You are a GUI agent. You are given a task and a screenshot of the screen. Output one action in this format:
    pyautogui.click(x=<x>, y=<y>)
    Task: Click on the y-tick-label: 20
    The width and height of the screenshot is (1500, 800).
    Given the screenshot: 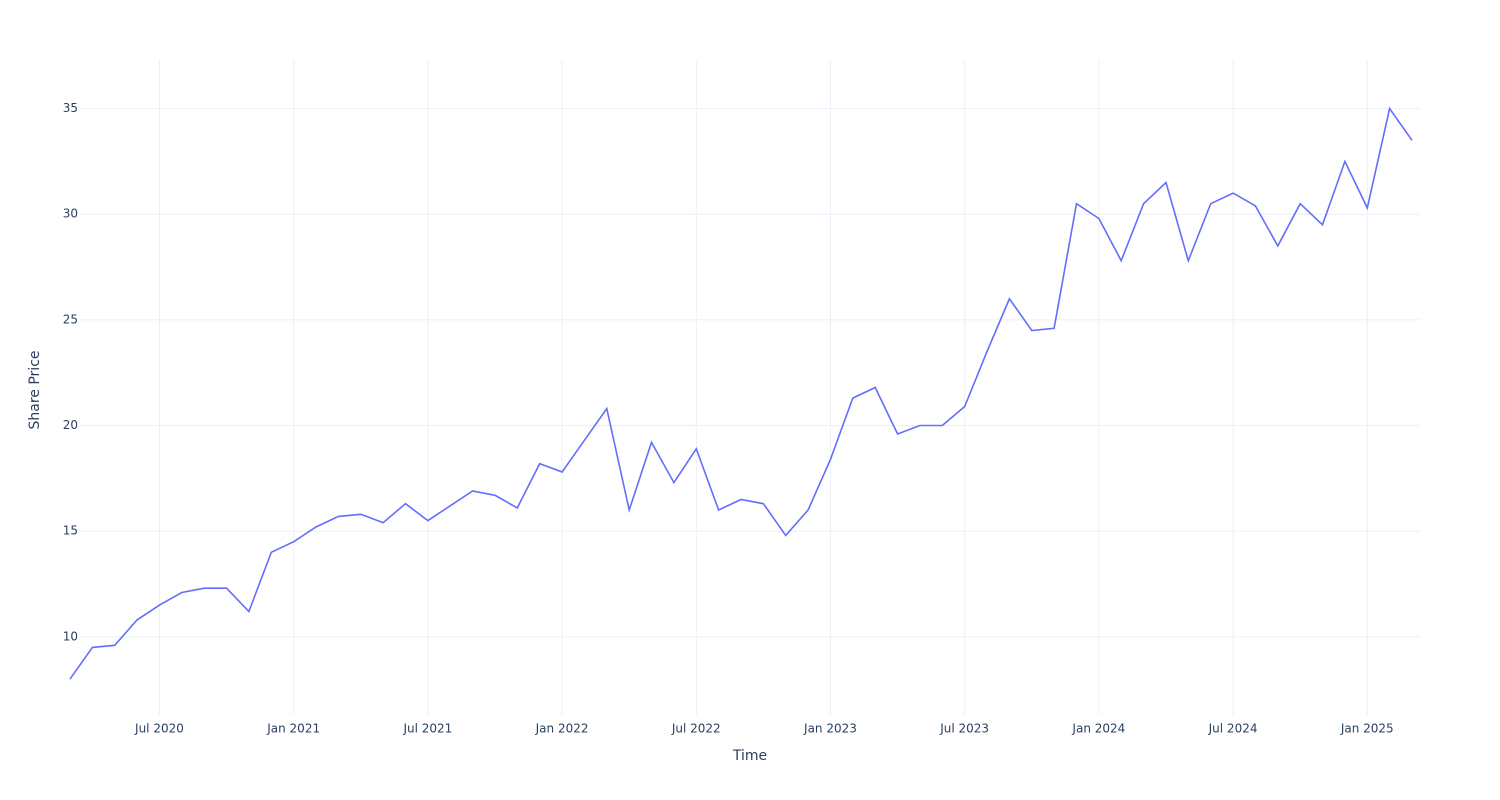 What is the action you would take?
    pyautogui.click(x=70, y=425)
    